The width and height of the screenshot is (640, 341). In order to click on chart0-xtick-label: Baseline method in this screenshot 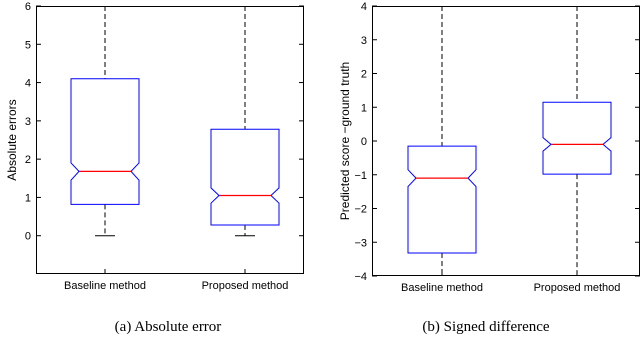, I will do `click(105, 286)`.